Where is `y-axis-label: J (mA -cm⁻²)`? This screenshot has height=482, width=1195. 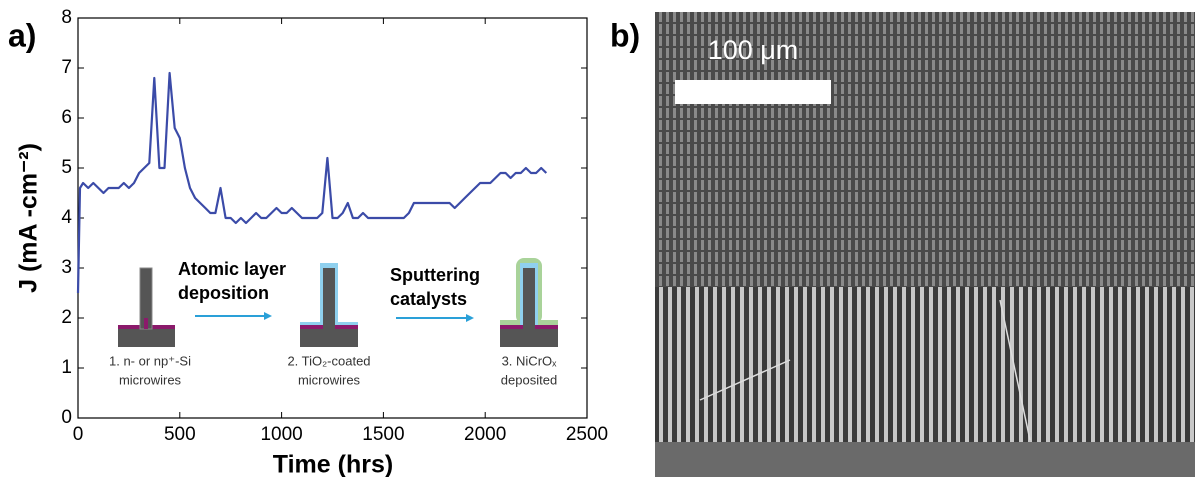 y-axis-label: J (mA -cm⁻²) is located at coordinates (29, 218).